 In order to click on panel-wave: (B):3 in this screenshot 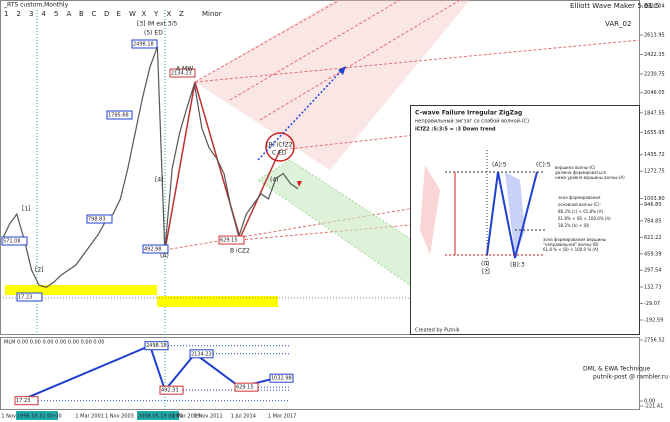, I will do `click(517, 265)`.